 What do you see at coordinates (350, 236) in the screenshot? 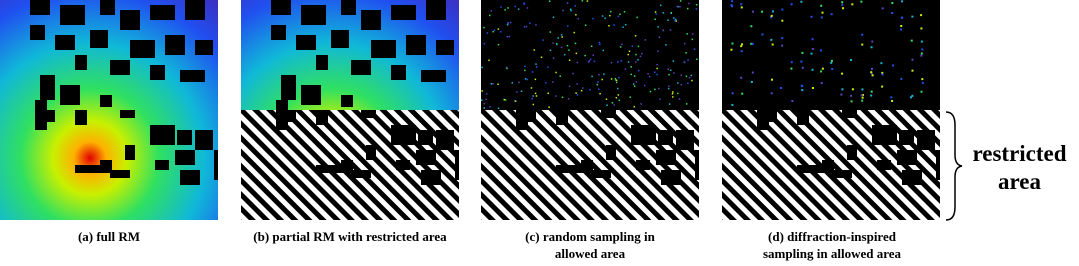
I see `caption: (b) partial RM with restricted area` at bounding box center [350, 236].